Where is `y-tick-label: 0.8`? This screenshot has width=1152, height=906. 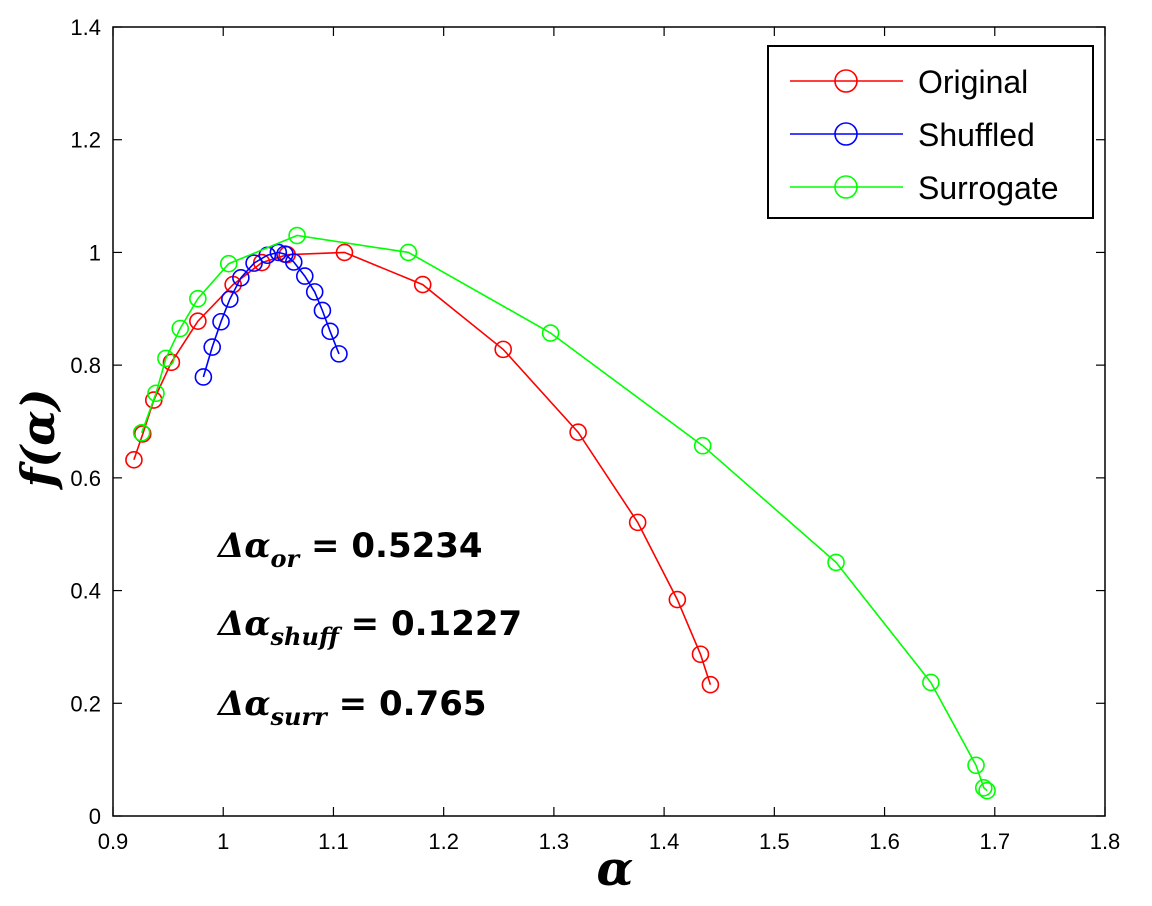 y-tick-label: 0.8 is located at coordinates (85, 365).